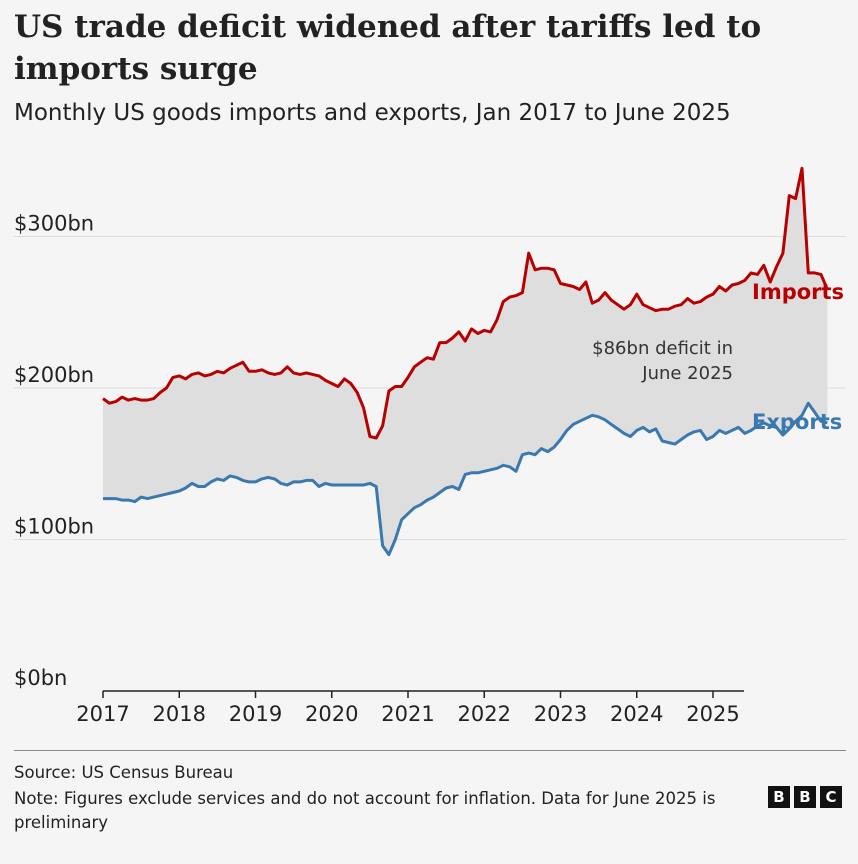 This screenshot has width=858, height=864. I want to click on series-labels: Imports Exports, so click(798, 357).